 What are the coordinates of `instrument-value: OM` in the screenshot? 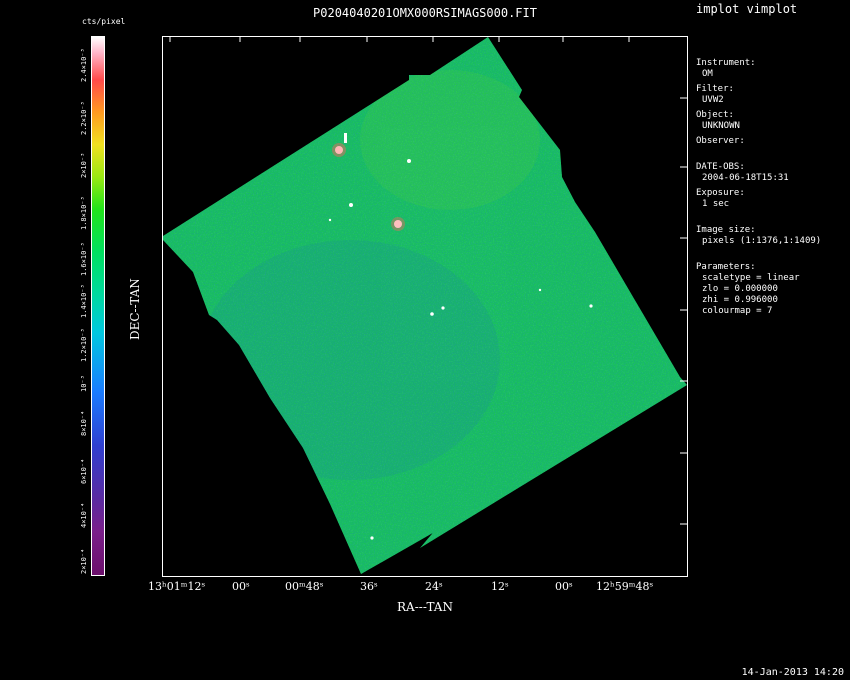 It's located at (707, 74).